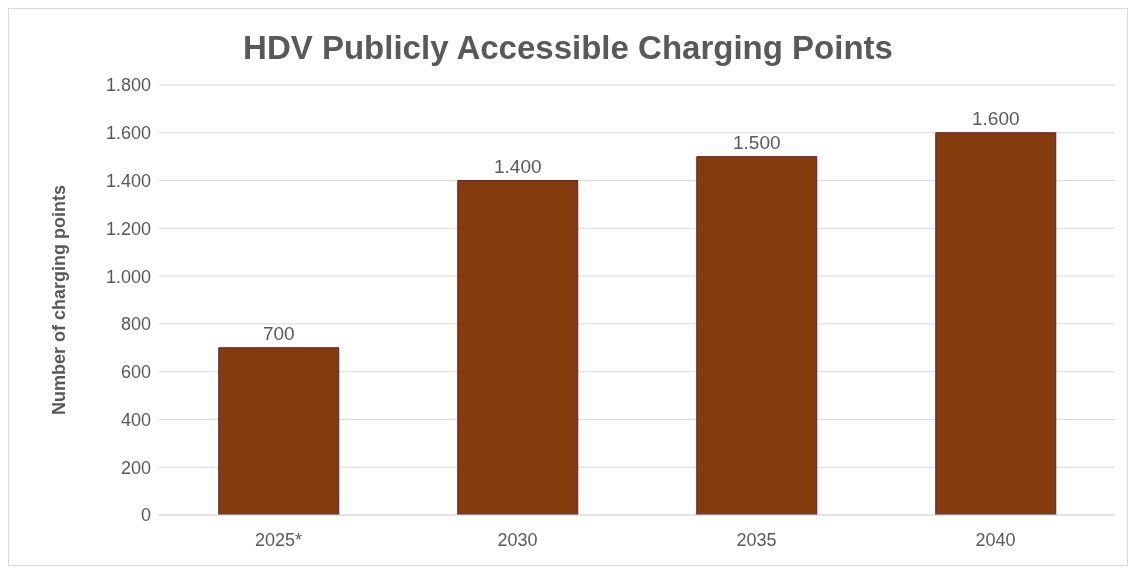 This screenshot has width=1136, height=574. I want to click on data-label: 1.600, so click(995, 118).